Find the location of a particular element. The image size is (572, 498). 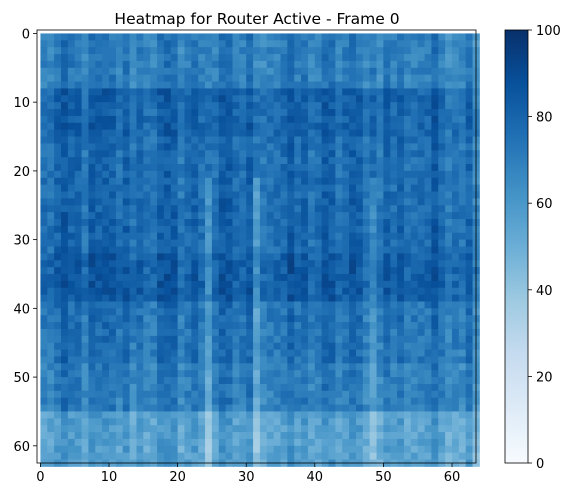

x-tick-label: 0 is located at coordinates (40, 477).